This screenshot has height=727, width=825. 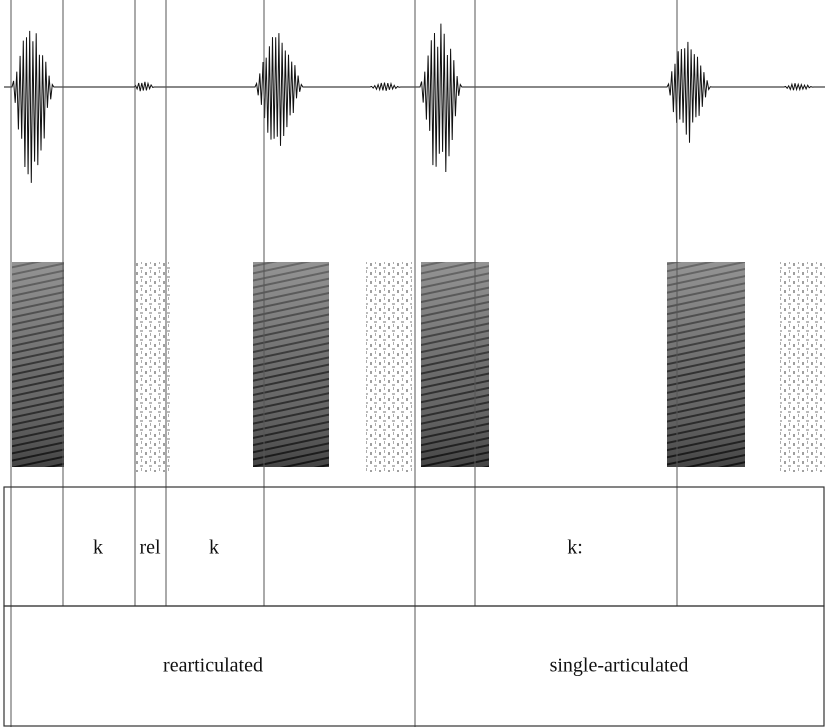 What do you see at coordinates (619, 666) in the screenshot?
I see `tier-label: single-articulated` at bounding box center [619, 666].